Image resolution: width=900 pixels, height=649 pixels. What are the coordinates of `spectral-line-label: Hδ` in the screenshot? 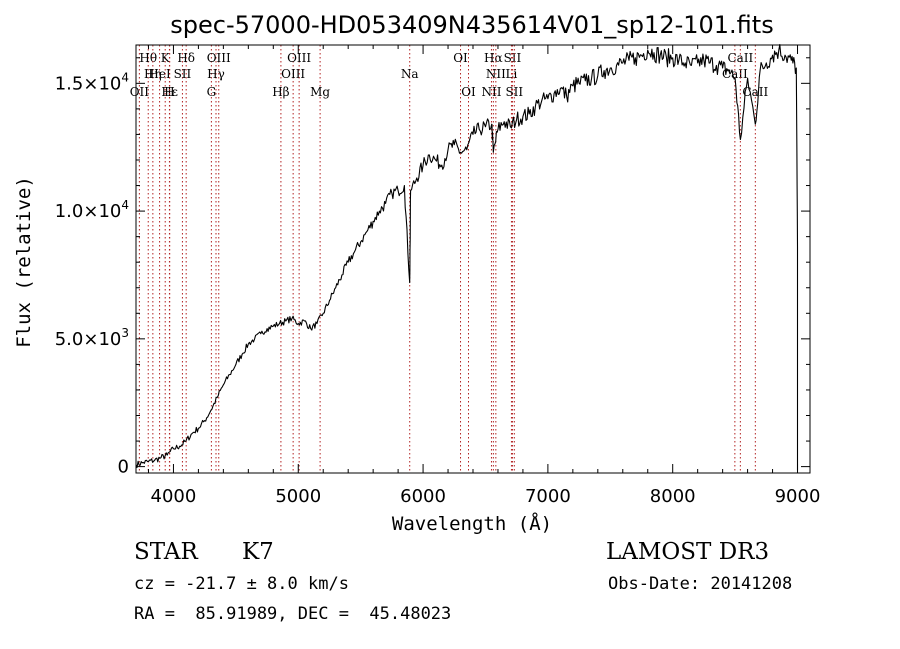 It's located at (186, 58).